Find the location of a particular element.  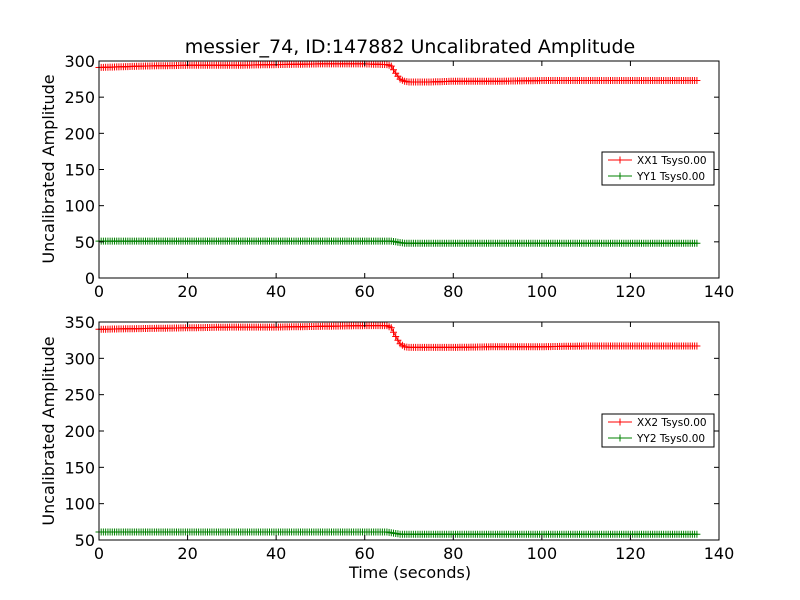

legend-label: XX1 Tsys0.00 is located at coordinates (672, 161).